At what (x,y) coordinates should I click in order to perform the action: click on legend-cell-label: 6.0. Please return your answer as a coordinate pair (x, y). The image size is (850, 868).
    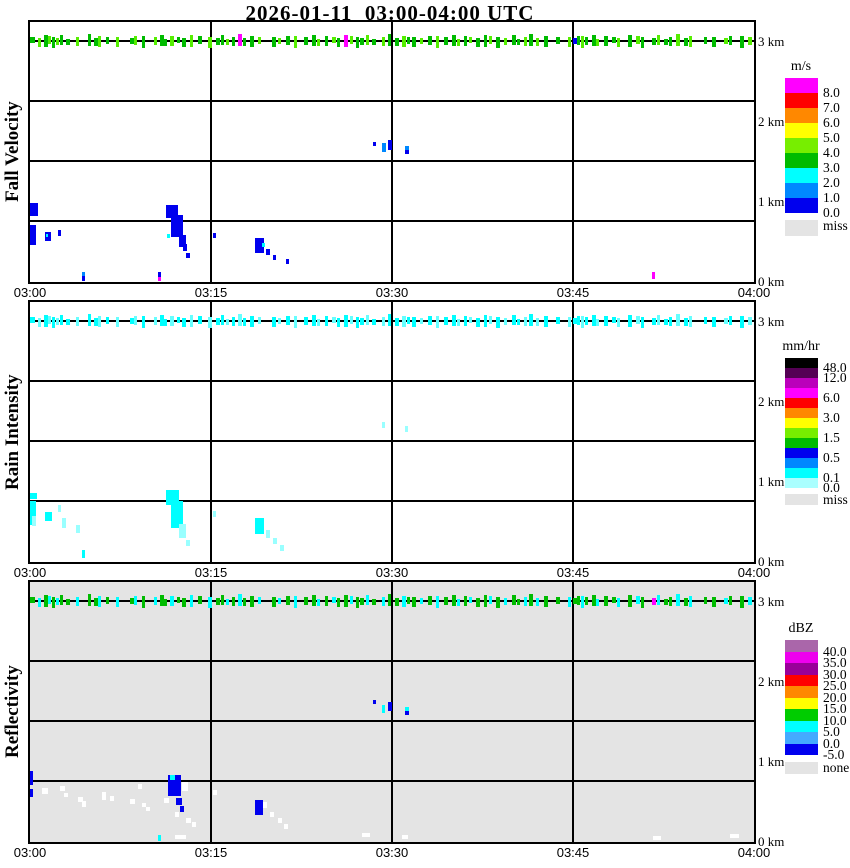
    Looking at the image, I should click on (831, 397).